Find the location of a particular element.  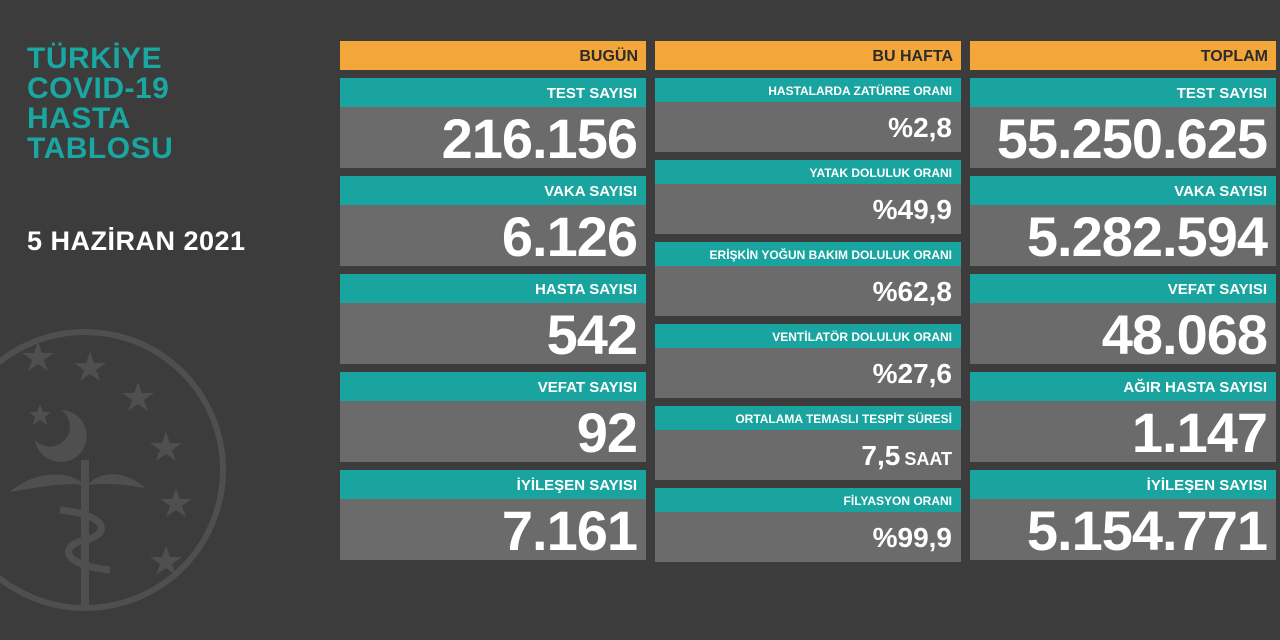

card-value: 216.156 is located at coordinates (493, 138).